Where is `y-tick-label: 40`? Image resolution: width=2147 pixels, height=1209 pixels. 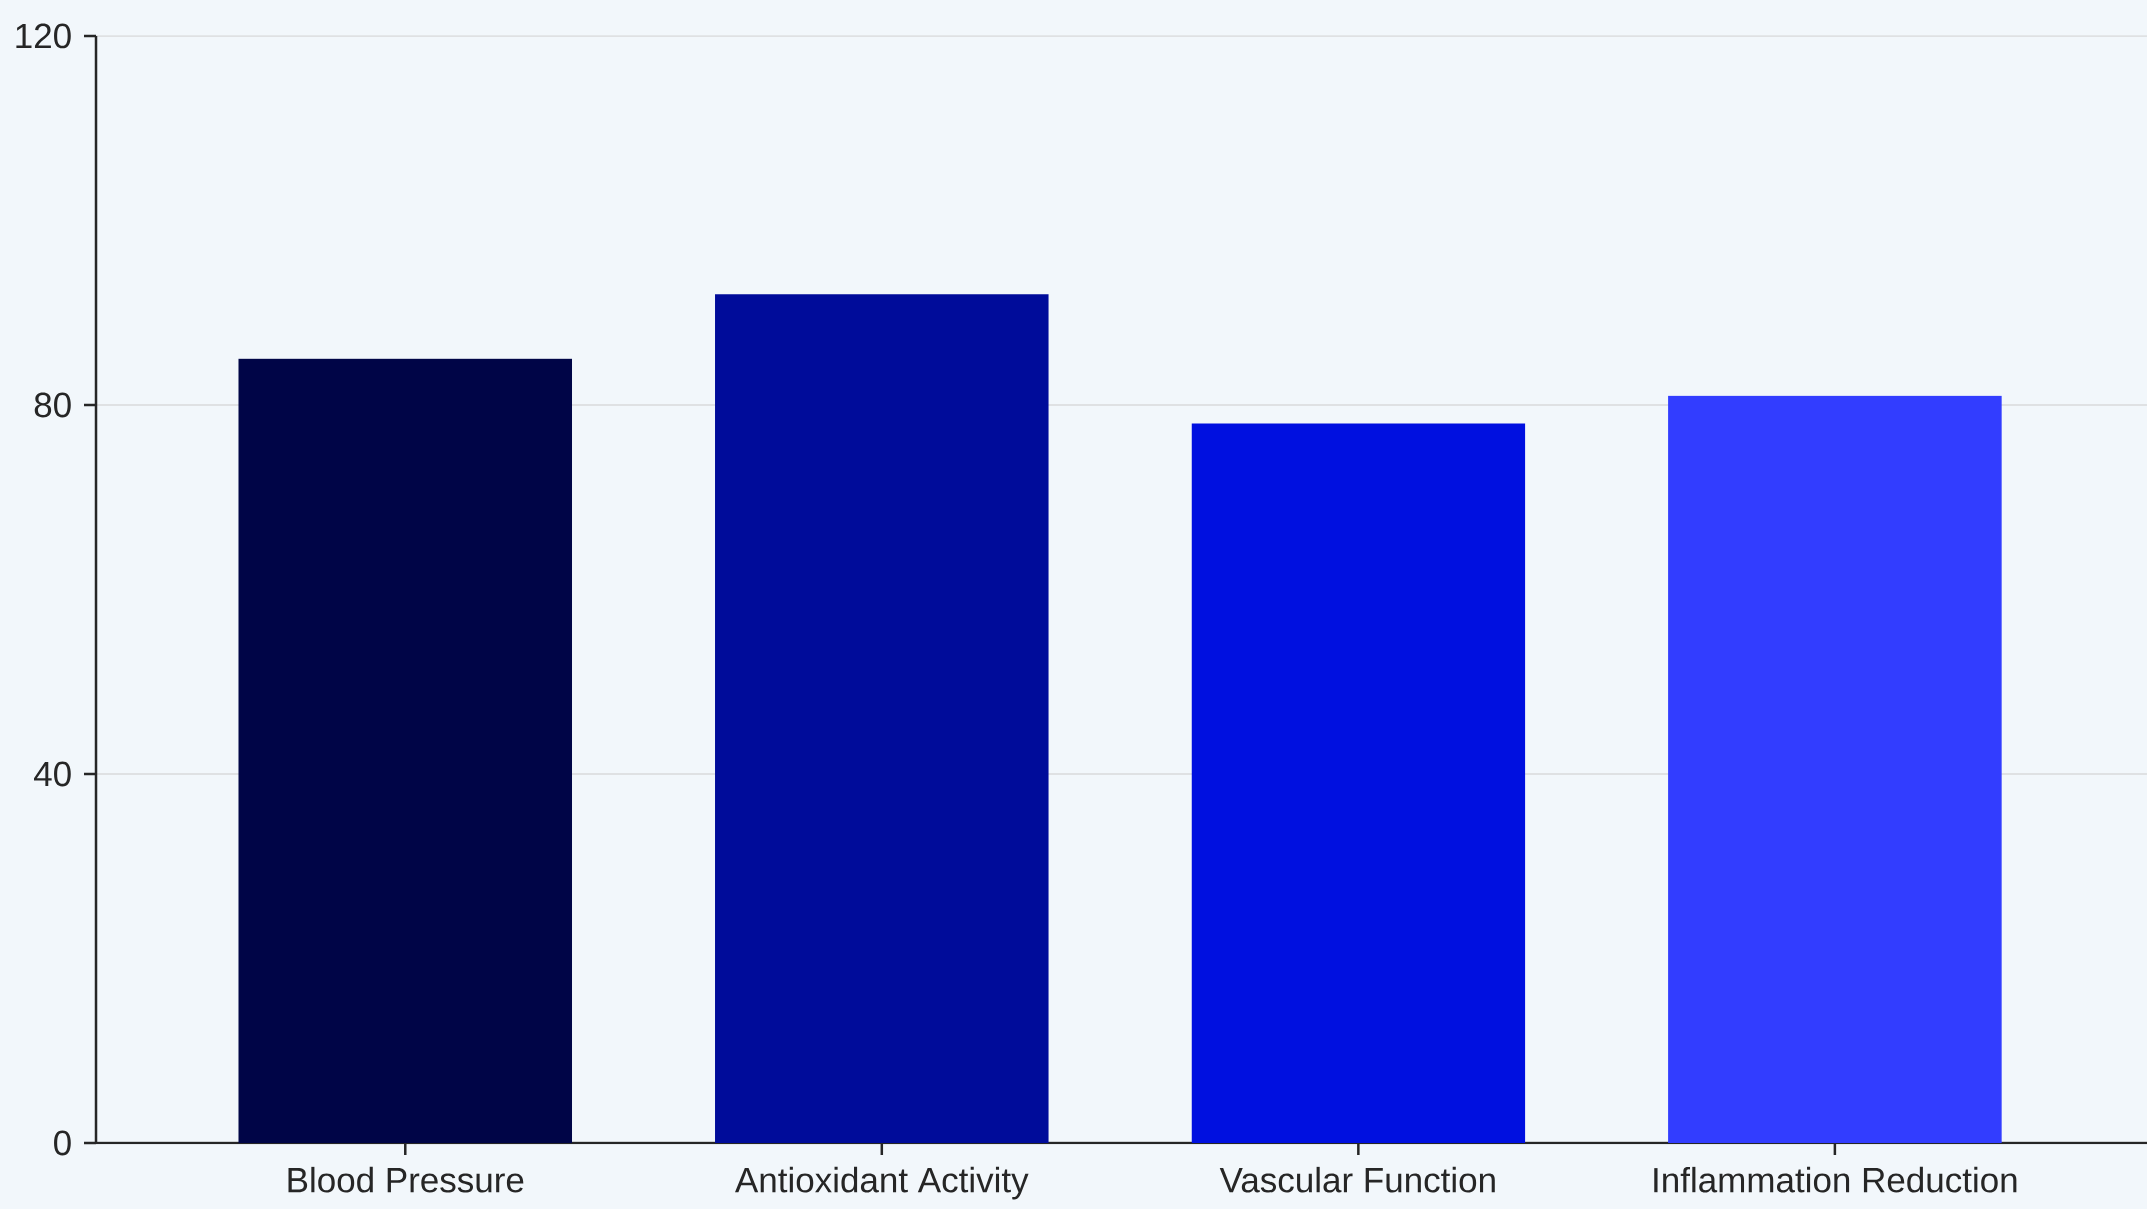
y-tick-label: 40 is located at coordinates (52, 774).